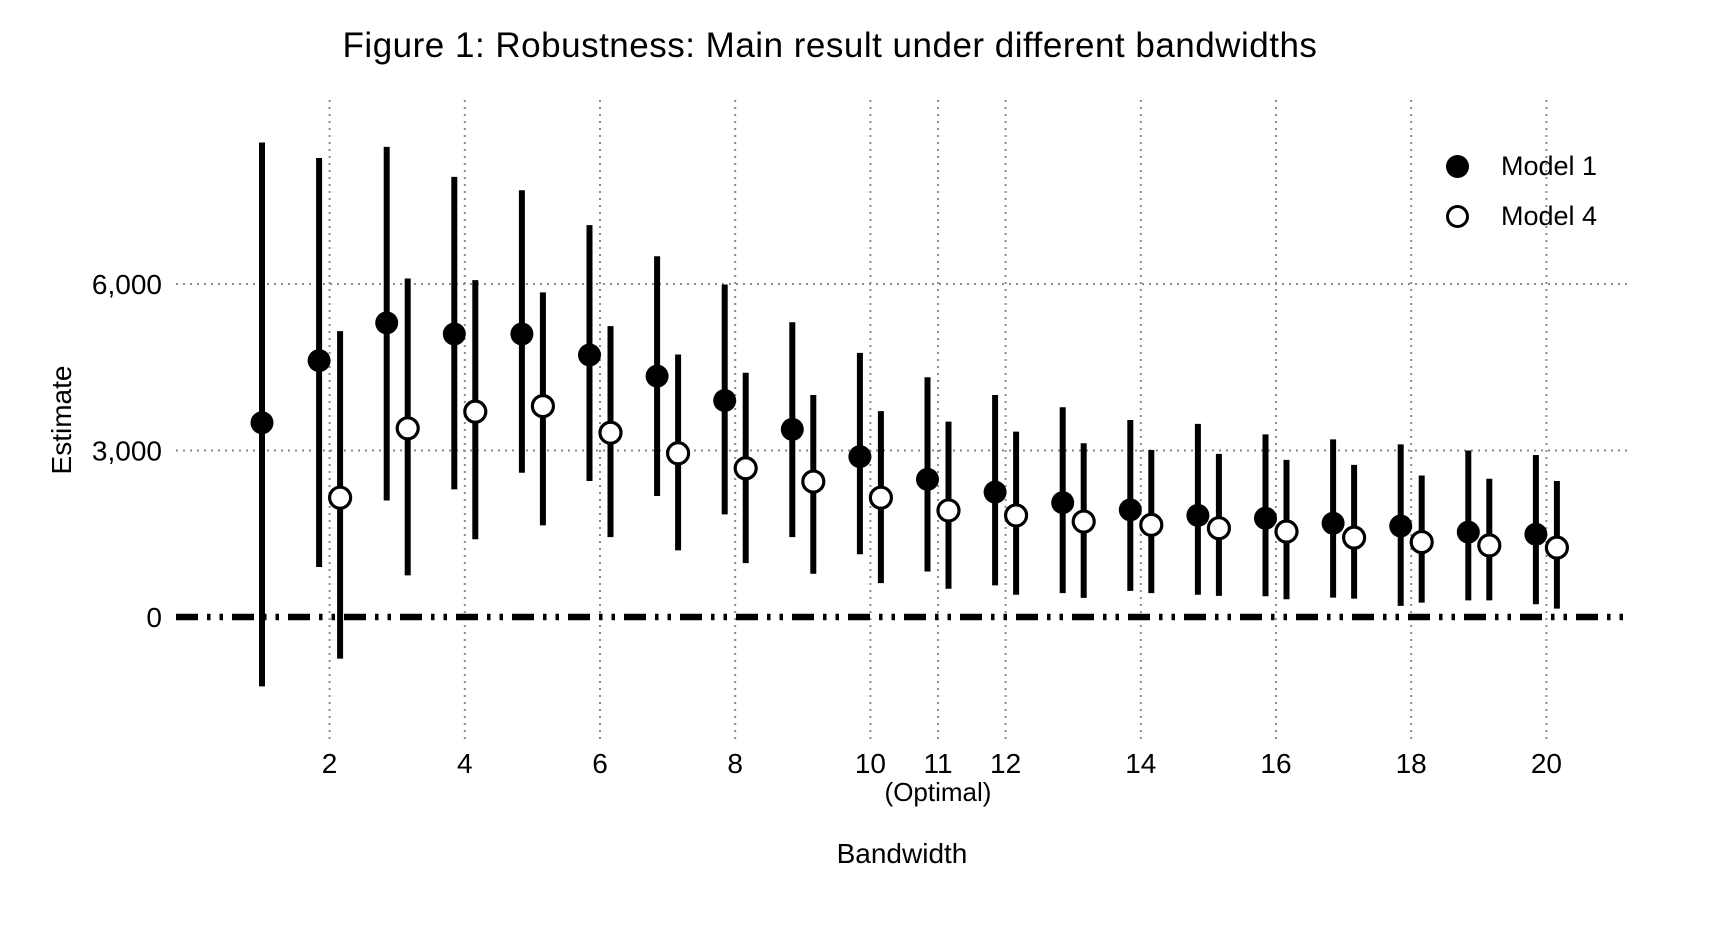 This screenshot has width=1732, height=930. I want to click on legend-label: Model 4, so click(1549, 215).